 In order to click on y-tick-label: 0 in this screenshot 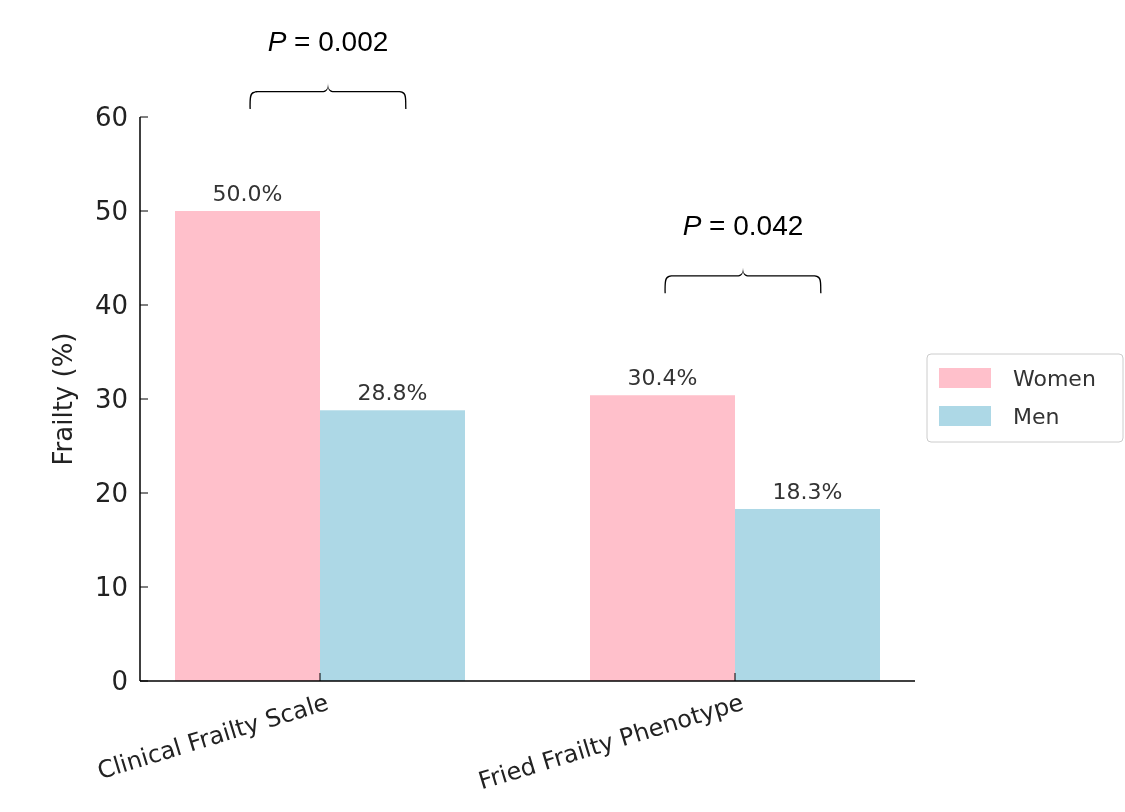, I will do `click(119, 681)`.